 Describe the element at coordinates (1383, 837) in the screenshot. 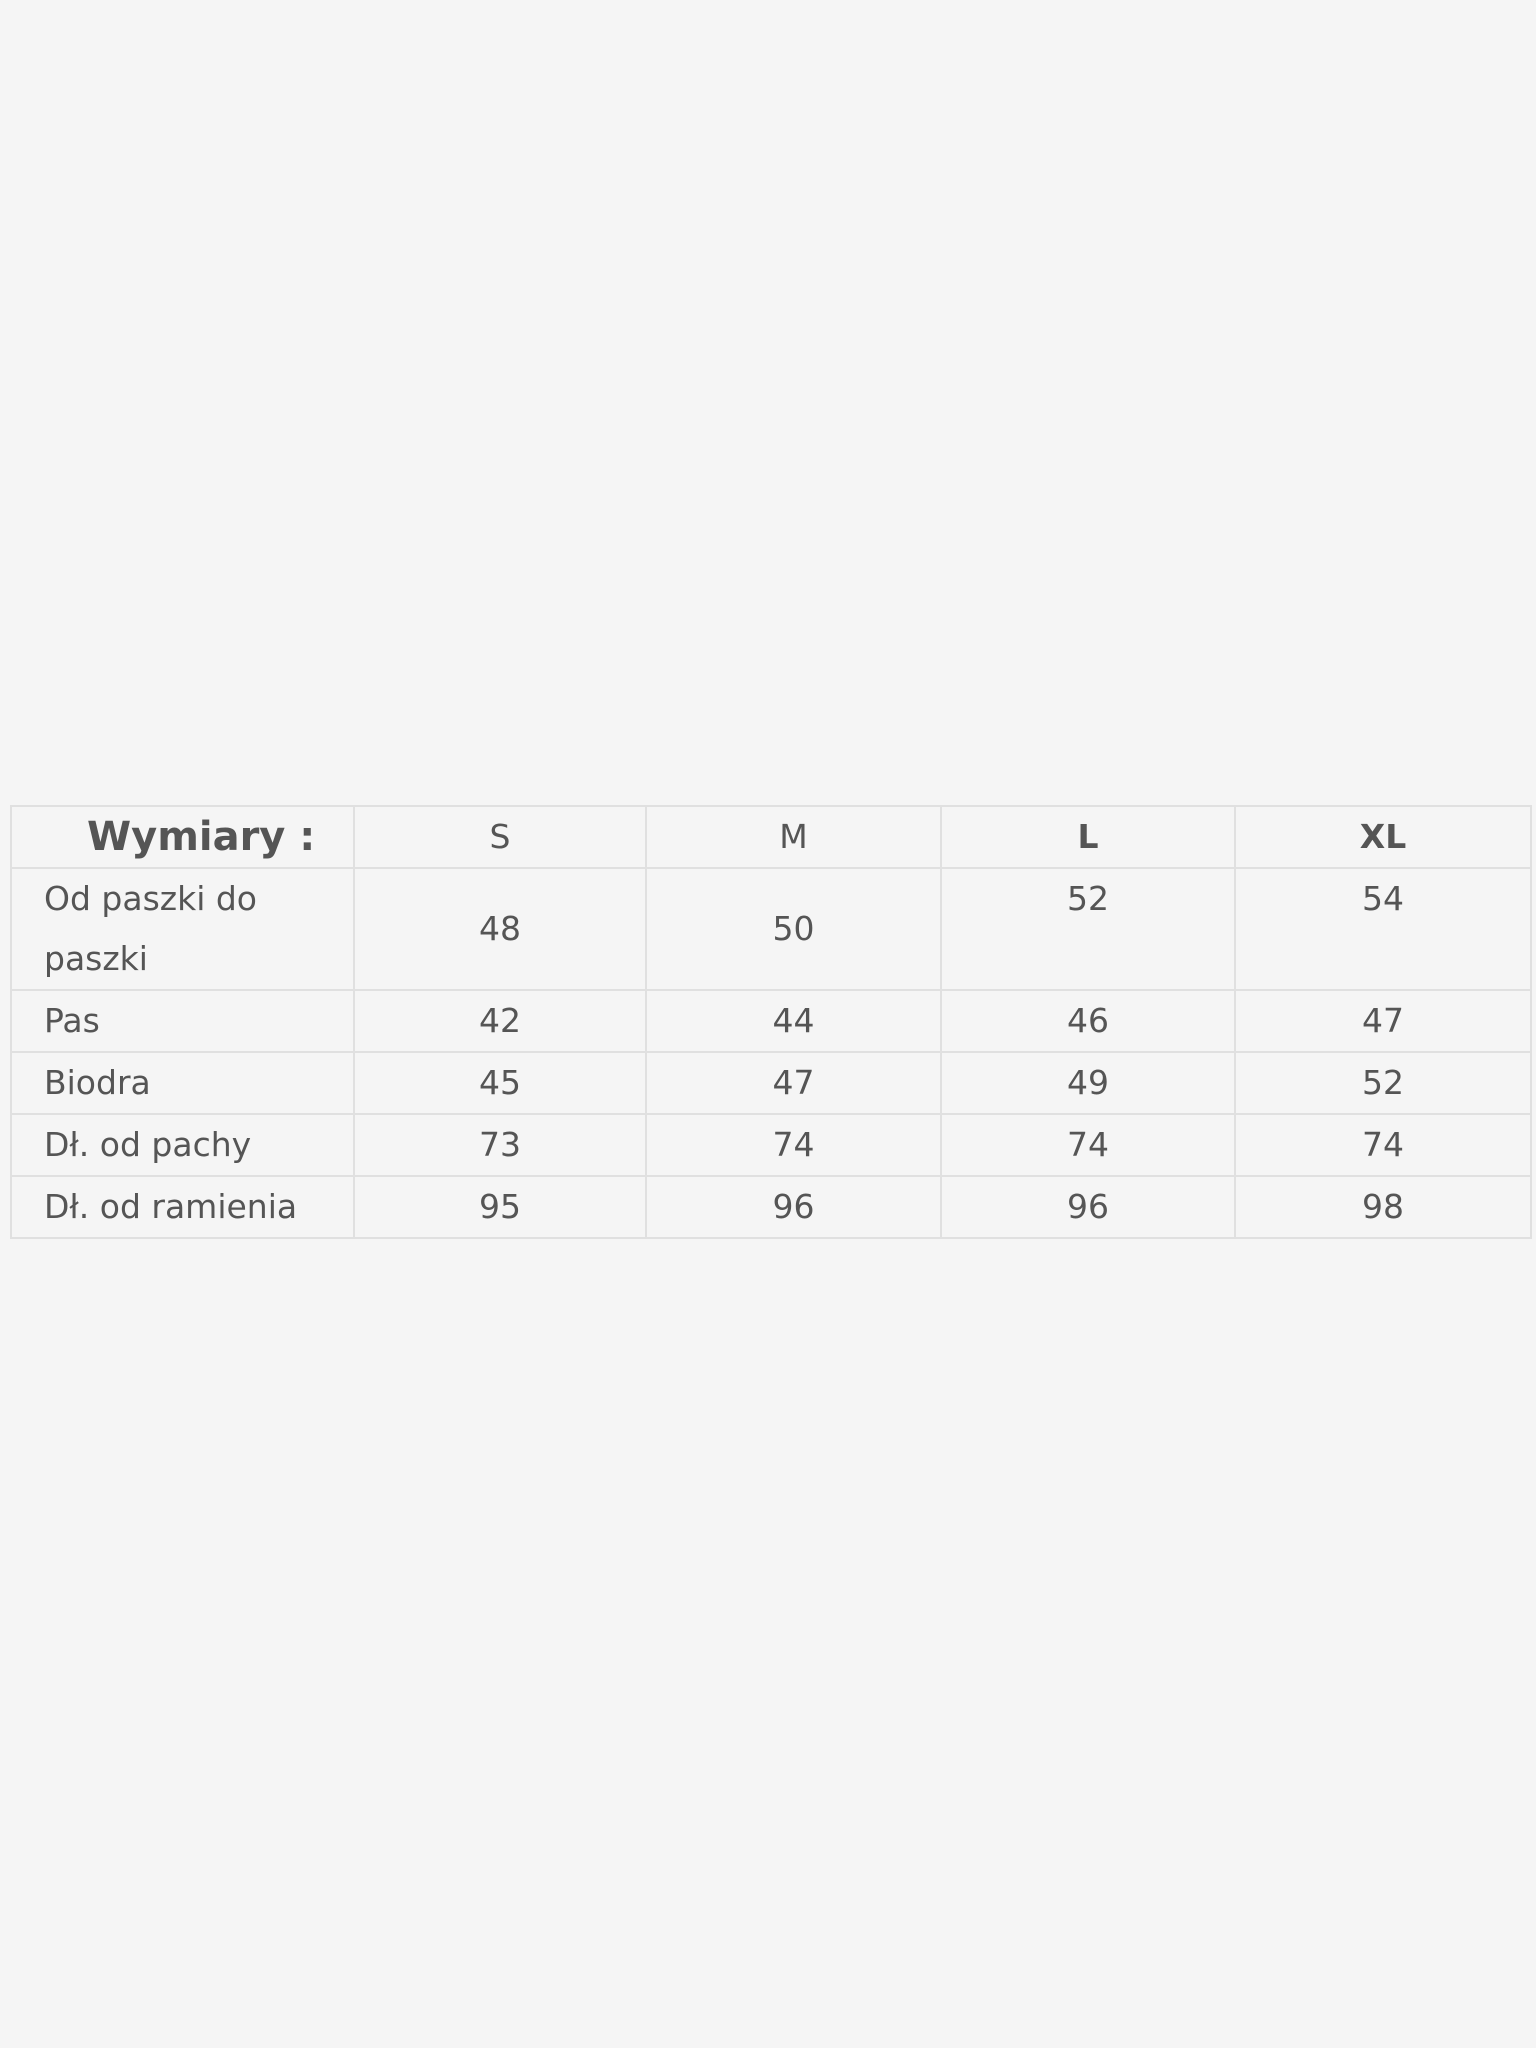

I see `header-size-xl: XL` at that location.